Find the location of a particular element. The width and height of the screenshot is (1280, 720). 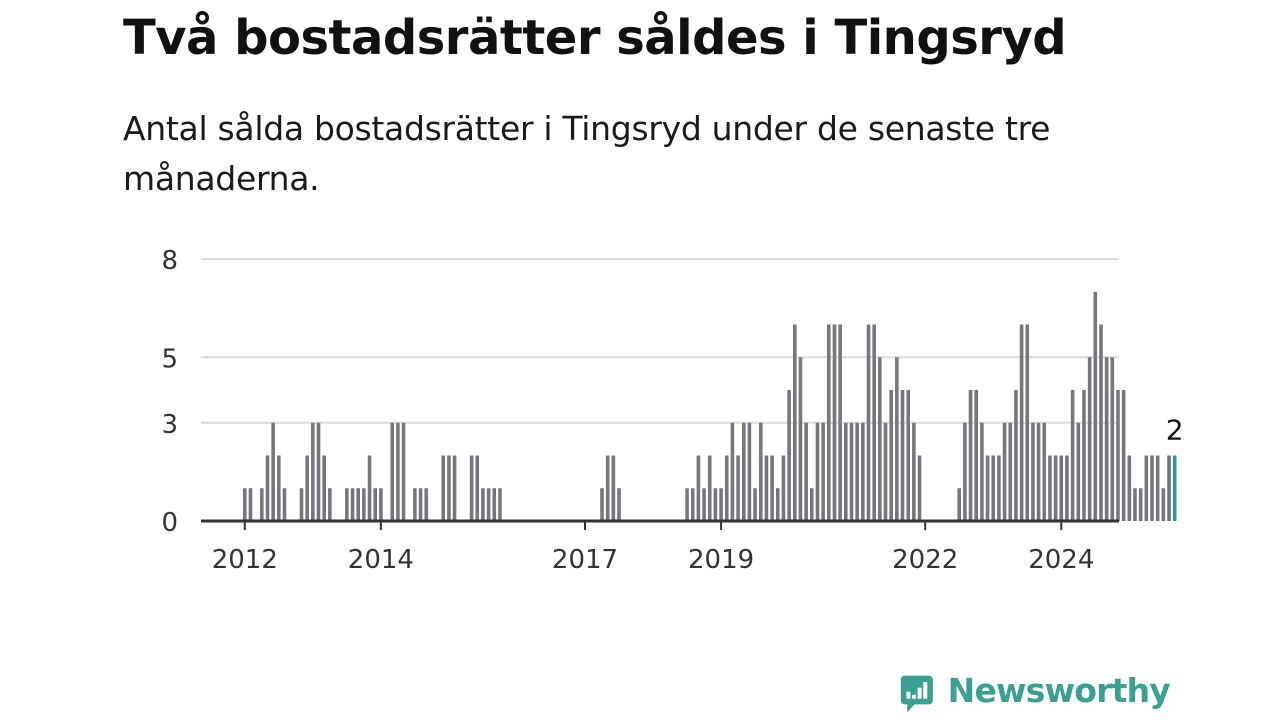

brand-footer: Newsworthy is located at coordinates (1035, 694).